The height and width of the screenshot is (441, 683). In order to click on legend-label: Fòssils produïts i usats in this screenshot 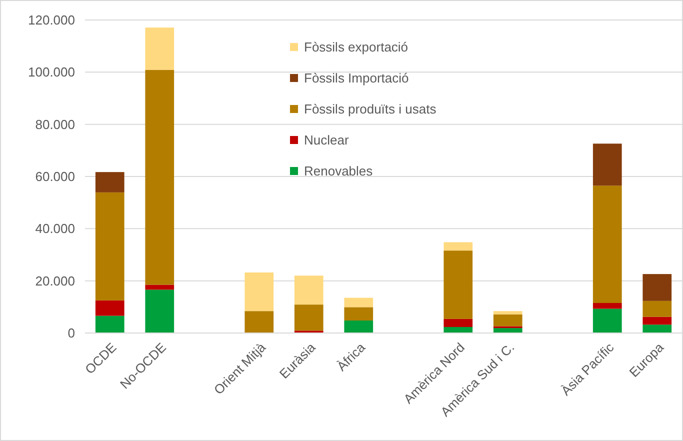, I will do `click(370, 109)`.